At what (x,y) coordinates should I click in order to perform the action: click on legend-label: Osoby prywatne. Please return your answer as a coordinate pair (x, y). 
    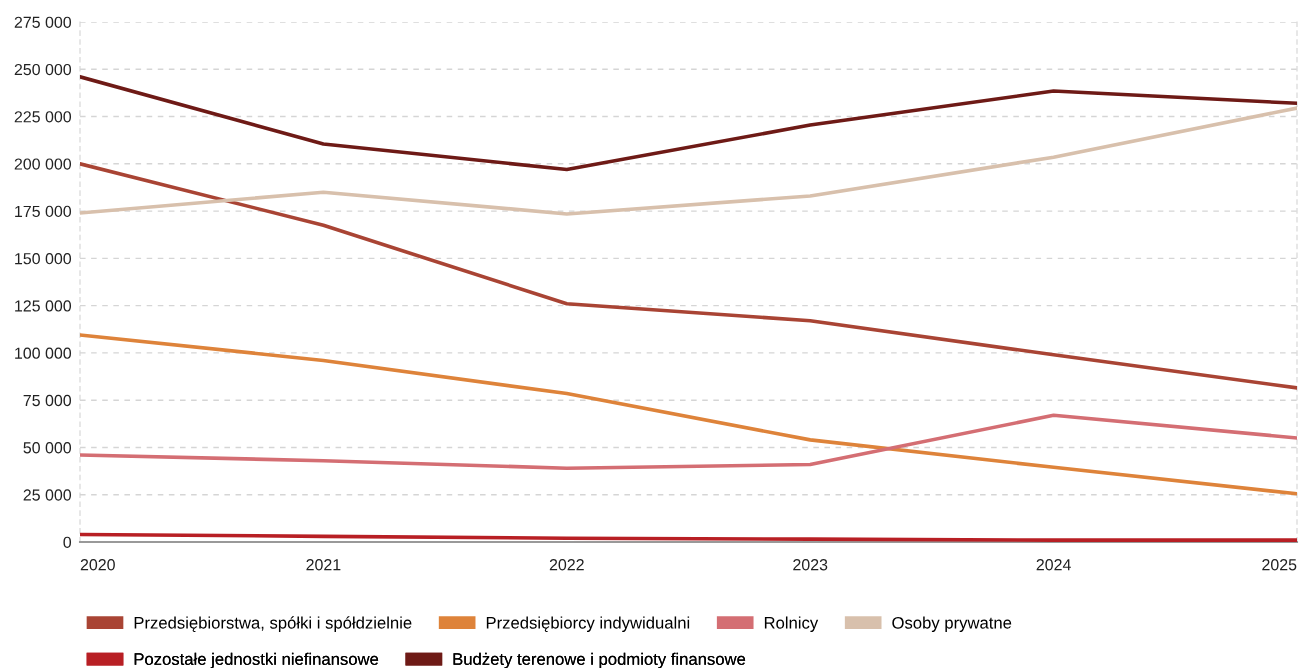
    Looking at the image, I should click on (952, 624).